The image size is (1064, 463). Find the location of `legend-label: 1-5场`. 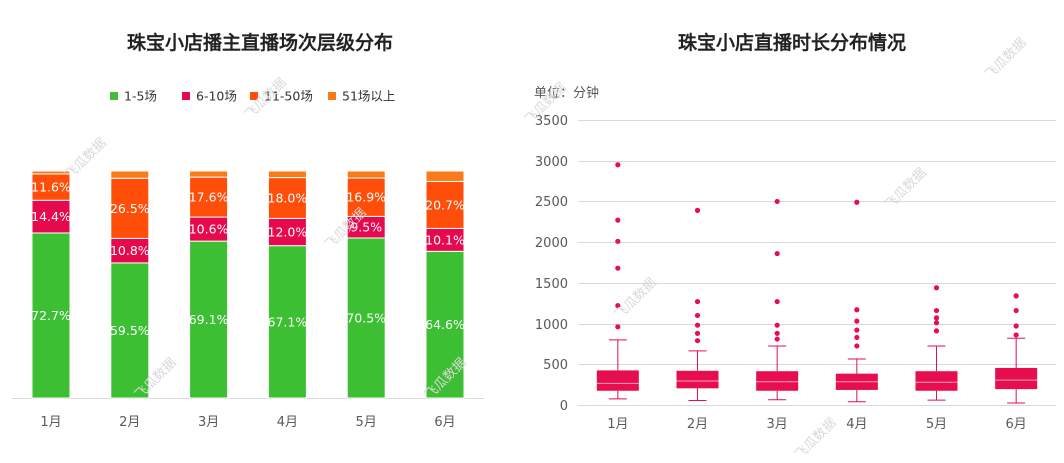

legend-label: 1-5场 is located at coordinates (140, 96).